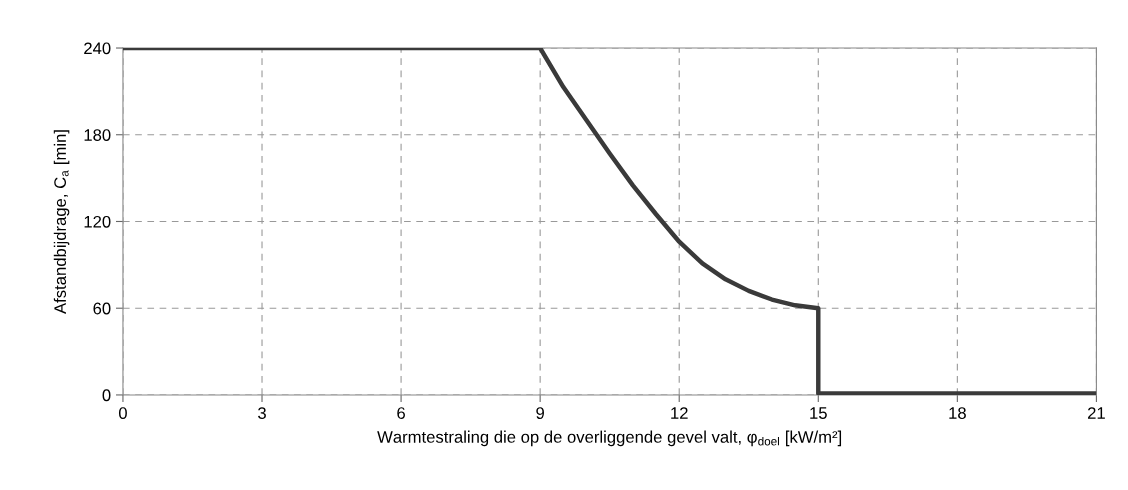  What do you see at coordinates (106, 395) in the screenshot?
I see `y-tick-label: 0` at bounding box center [106, 395].